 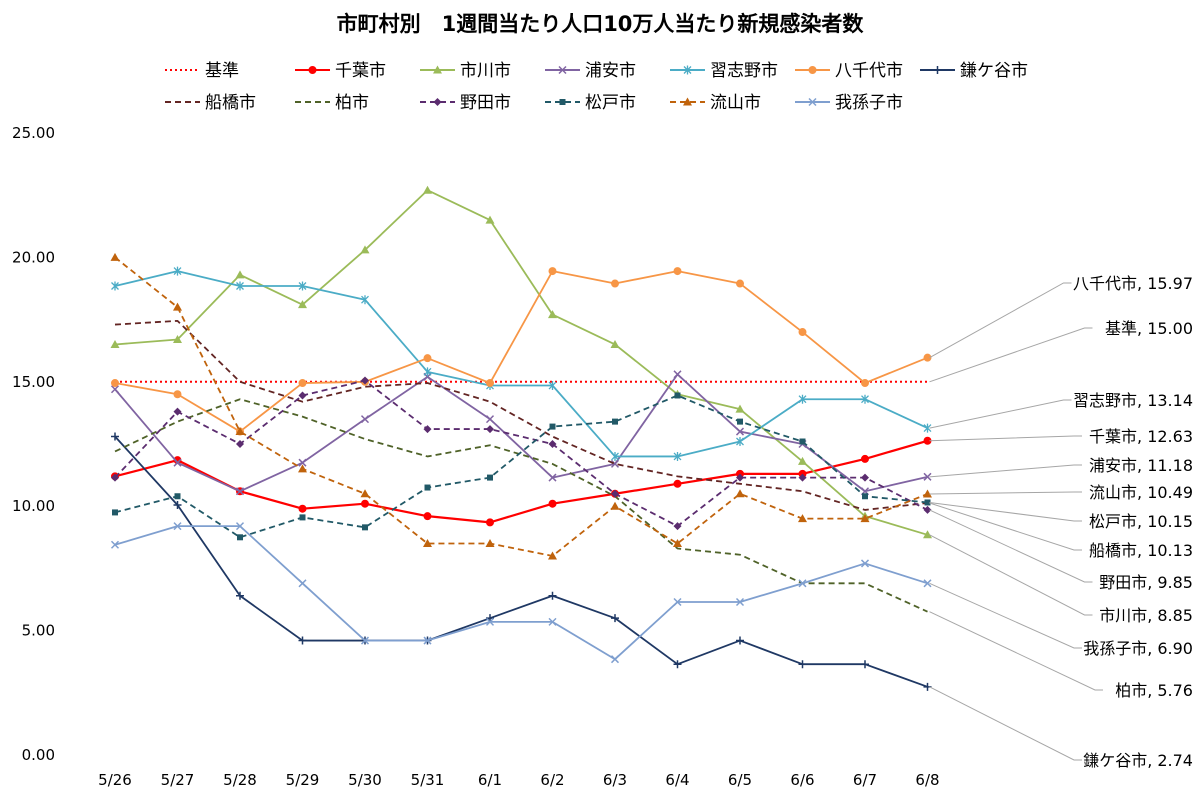 I want to click on end-label: 浦安市, 11.18, so click(x=1141, y=465).